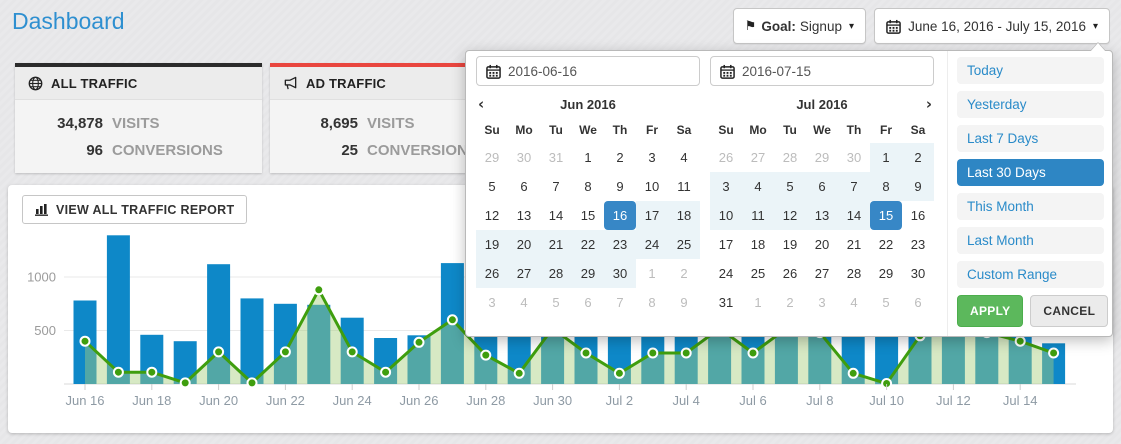 This screenshot has width=1121, height=444. Describe the element at coordinates (588, 71) in the screenshot. I see `start-date-input: 2016-06-16` at that location.